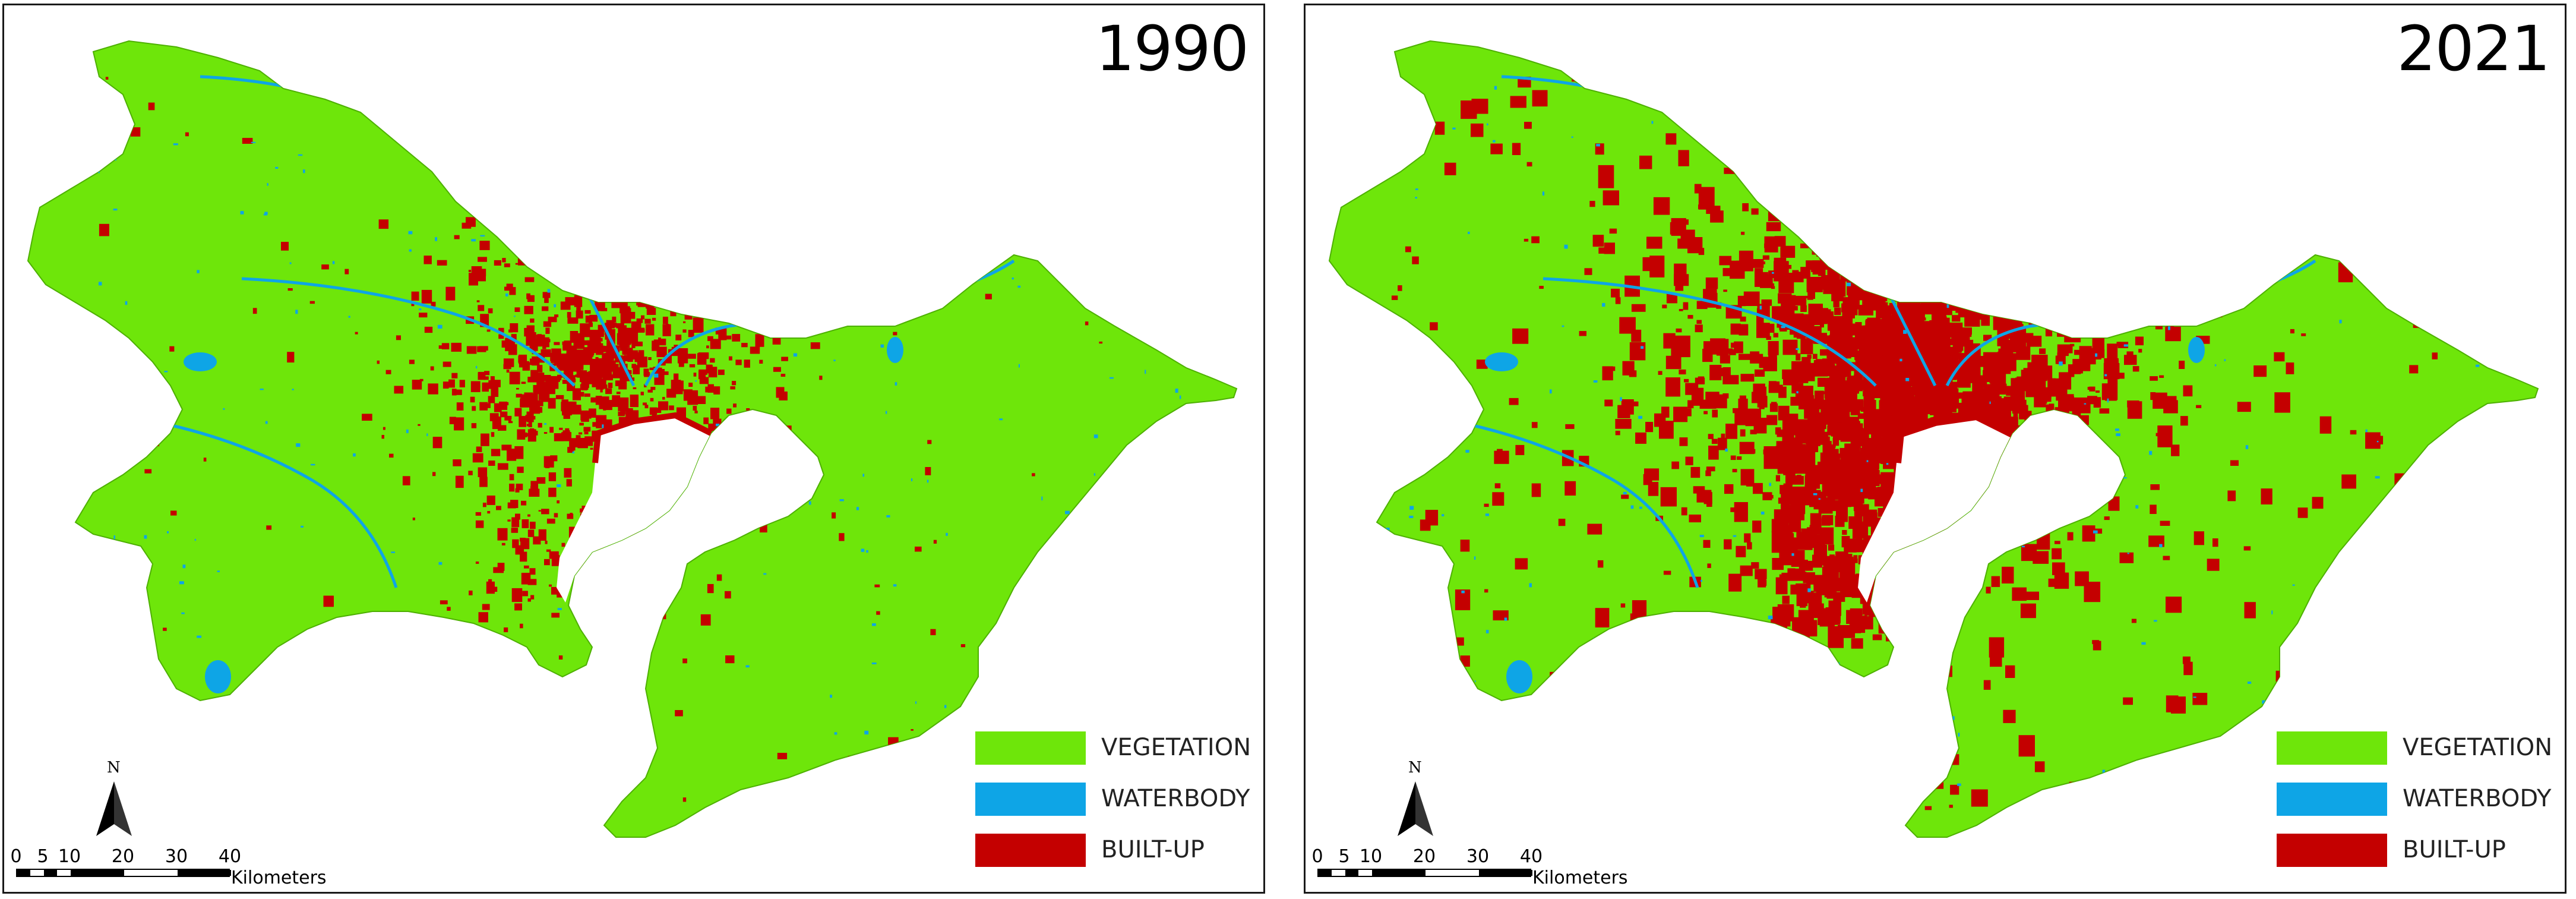  What do you see at coordinates (1172, 48) in the screenshot?
I see `map-year-label: 1990` at bounding box center [1172, 48].